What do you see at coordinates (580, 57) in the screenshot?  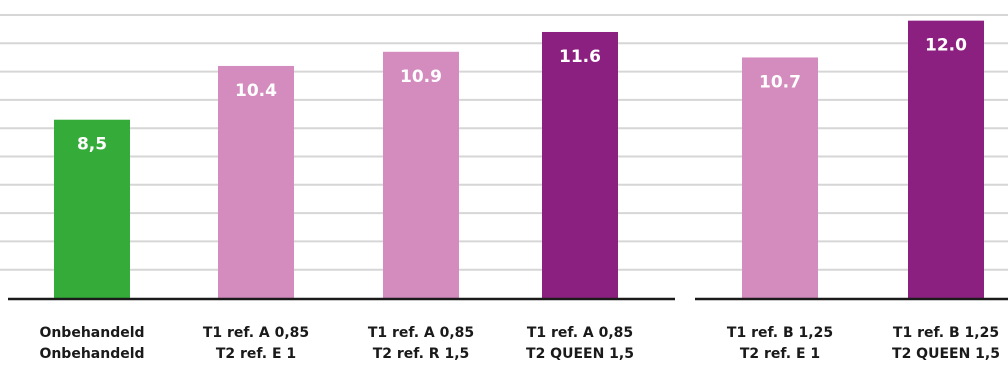 I see `value-label-0-3: 11.6` at bounding box center [580, 57].